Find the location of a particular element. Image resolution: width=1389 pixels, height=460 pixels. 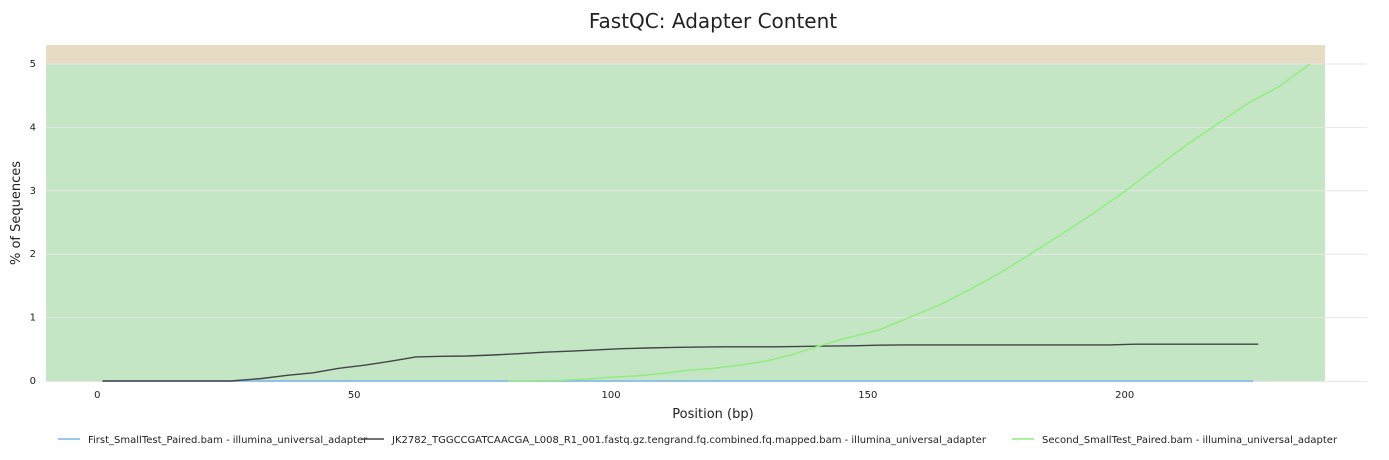

y-tick-label: 4 is located at coordinates (33, 127).